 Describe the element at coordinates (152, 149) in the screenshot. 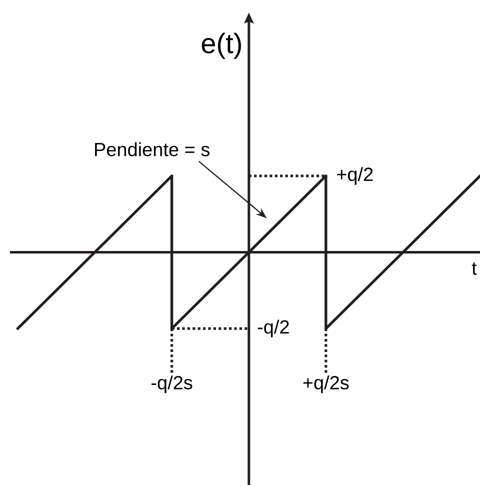

I see `text: Pendiente = s` at that location.